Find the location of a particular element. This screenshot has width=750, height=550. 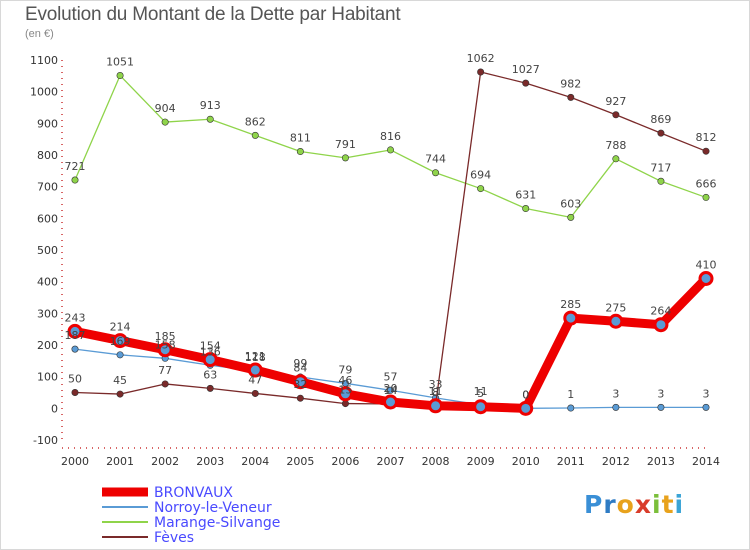

logo-letter: o is located at coordinates (625, 504).